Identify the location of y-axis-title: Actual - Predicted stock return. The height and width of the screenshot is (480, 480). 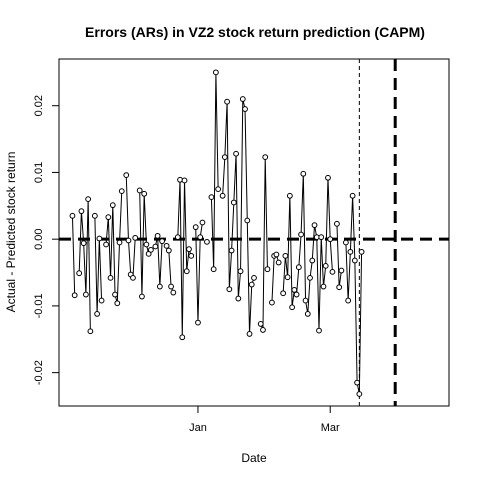
(11, 232).